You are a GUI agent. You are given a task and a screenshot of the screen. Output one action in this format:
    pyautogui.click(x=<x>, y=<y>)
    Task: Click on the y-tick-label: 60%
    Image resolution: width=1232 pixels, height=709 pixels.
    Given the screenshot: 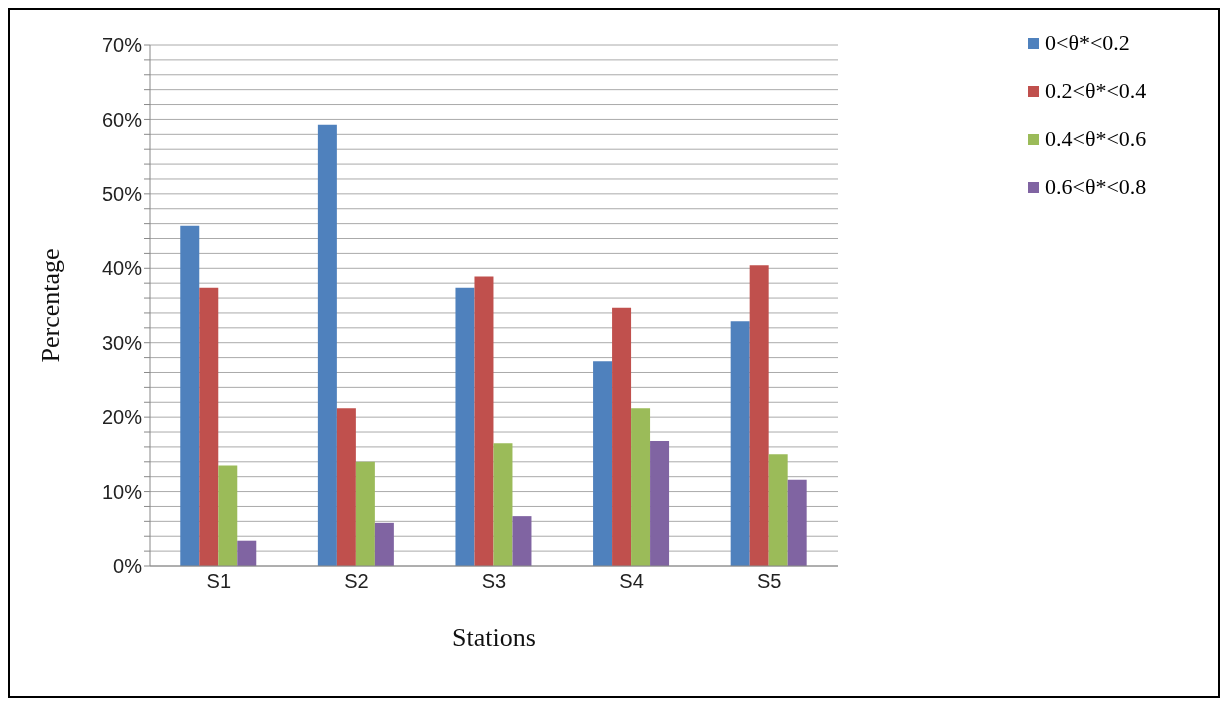 What is the action you would take?
    pyautogui.click(x=122, y=119)
    